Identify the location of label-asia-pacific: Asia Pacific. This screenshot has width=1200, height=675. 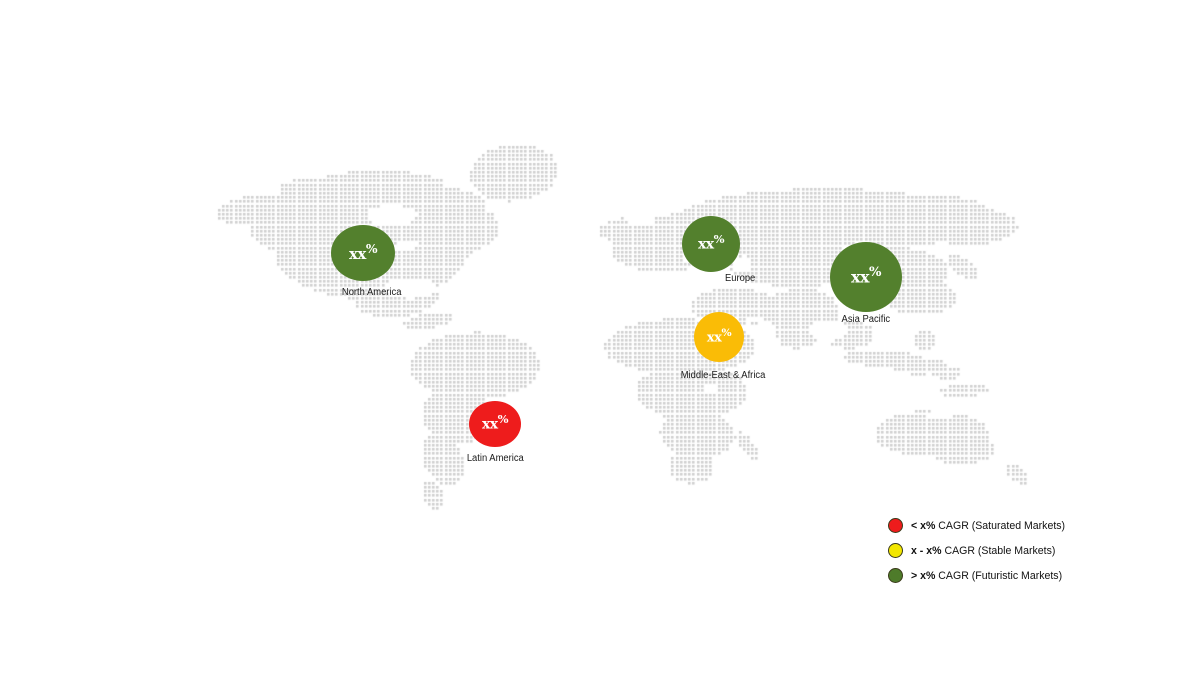
(866, 319).